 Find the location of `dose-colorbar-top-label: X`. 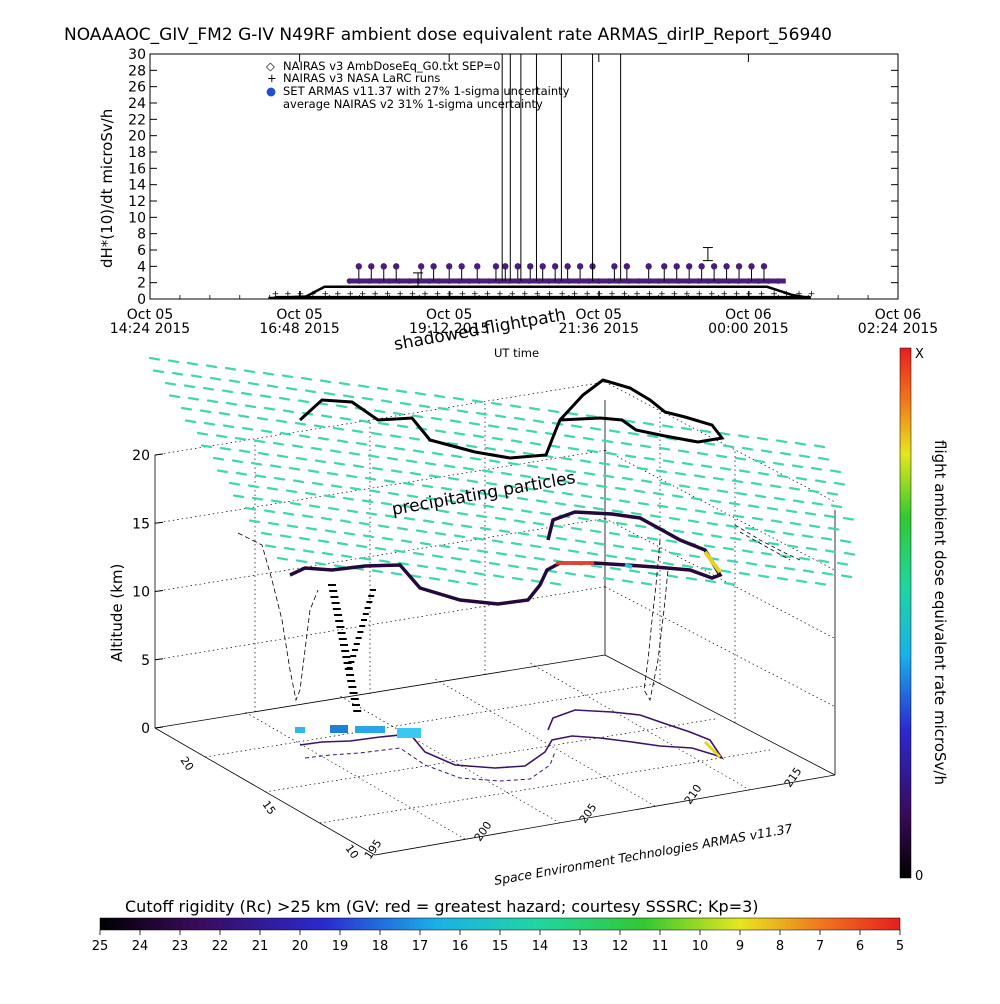

dose-colorbar-top-label: X is located at coordinates (919, 354).